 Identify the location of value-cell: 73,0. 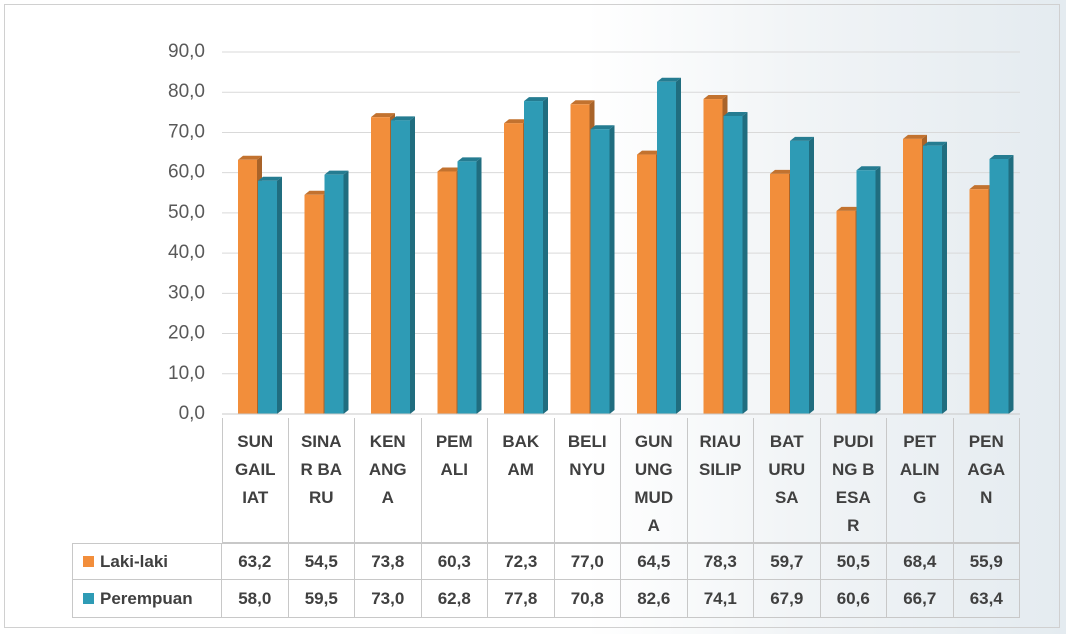
(388, 599).